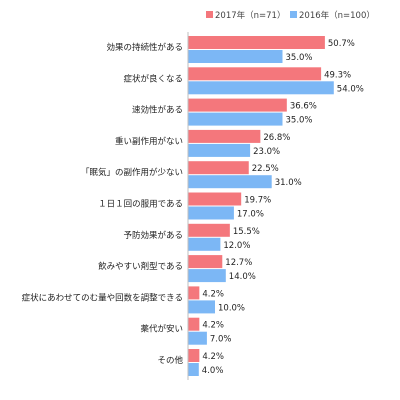 Image resolution: width=400 pixels, height=400 pixels. I want to click on value-label-2017: 22.5%, so click(265, 169).